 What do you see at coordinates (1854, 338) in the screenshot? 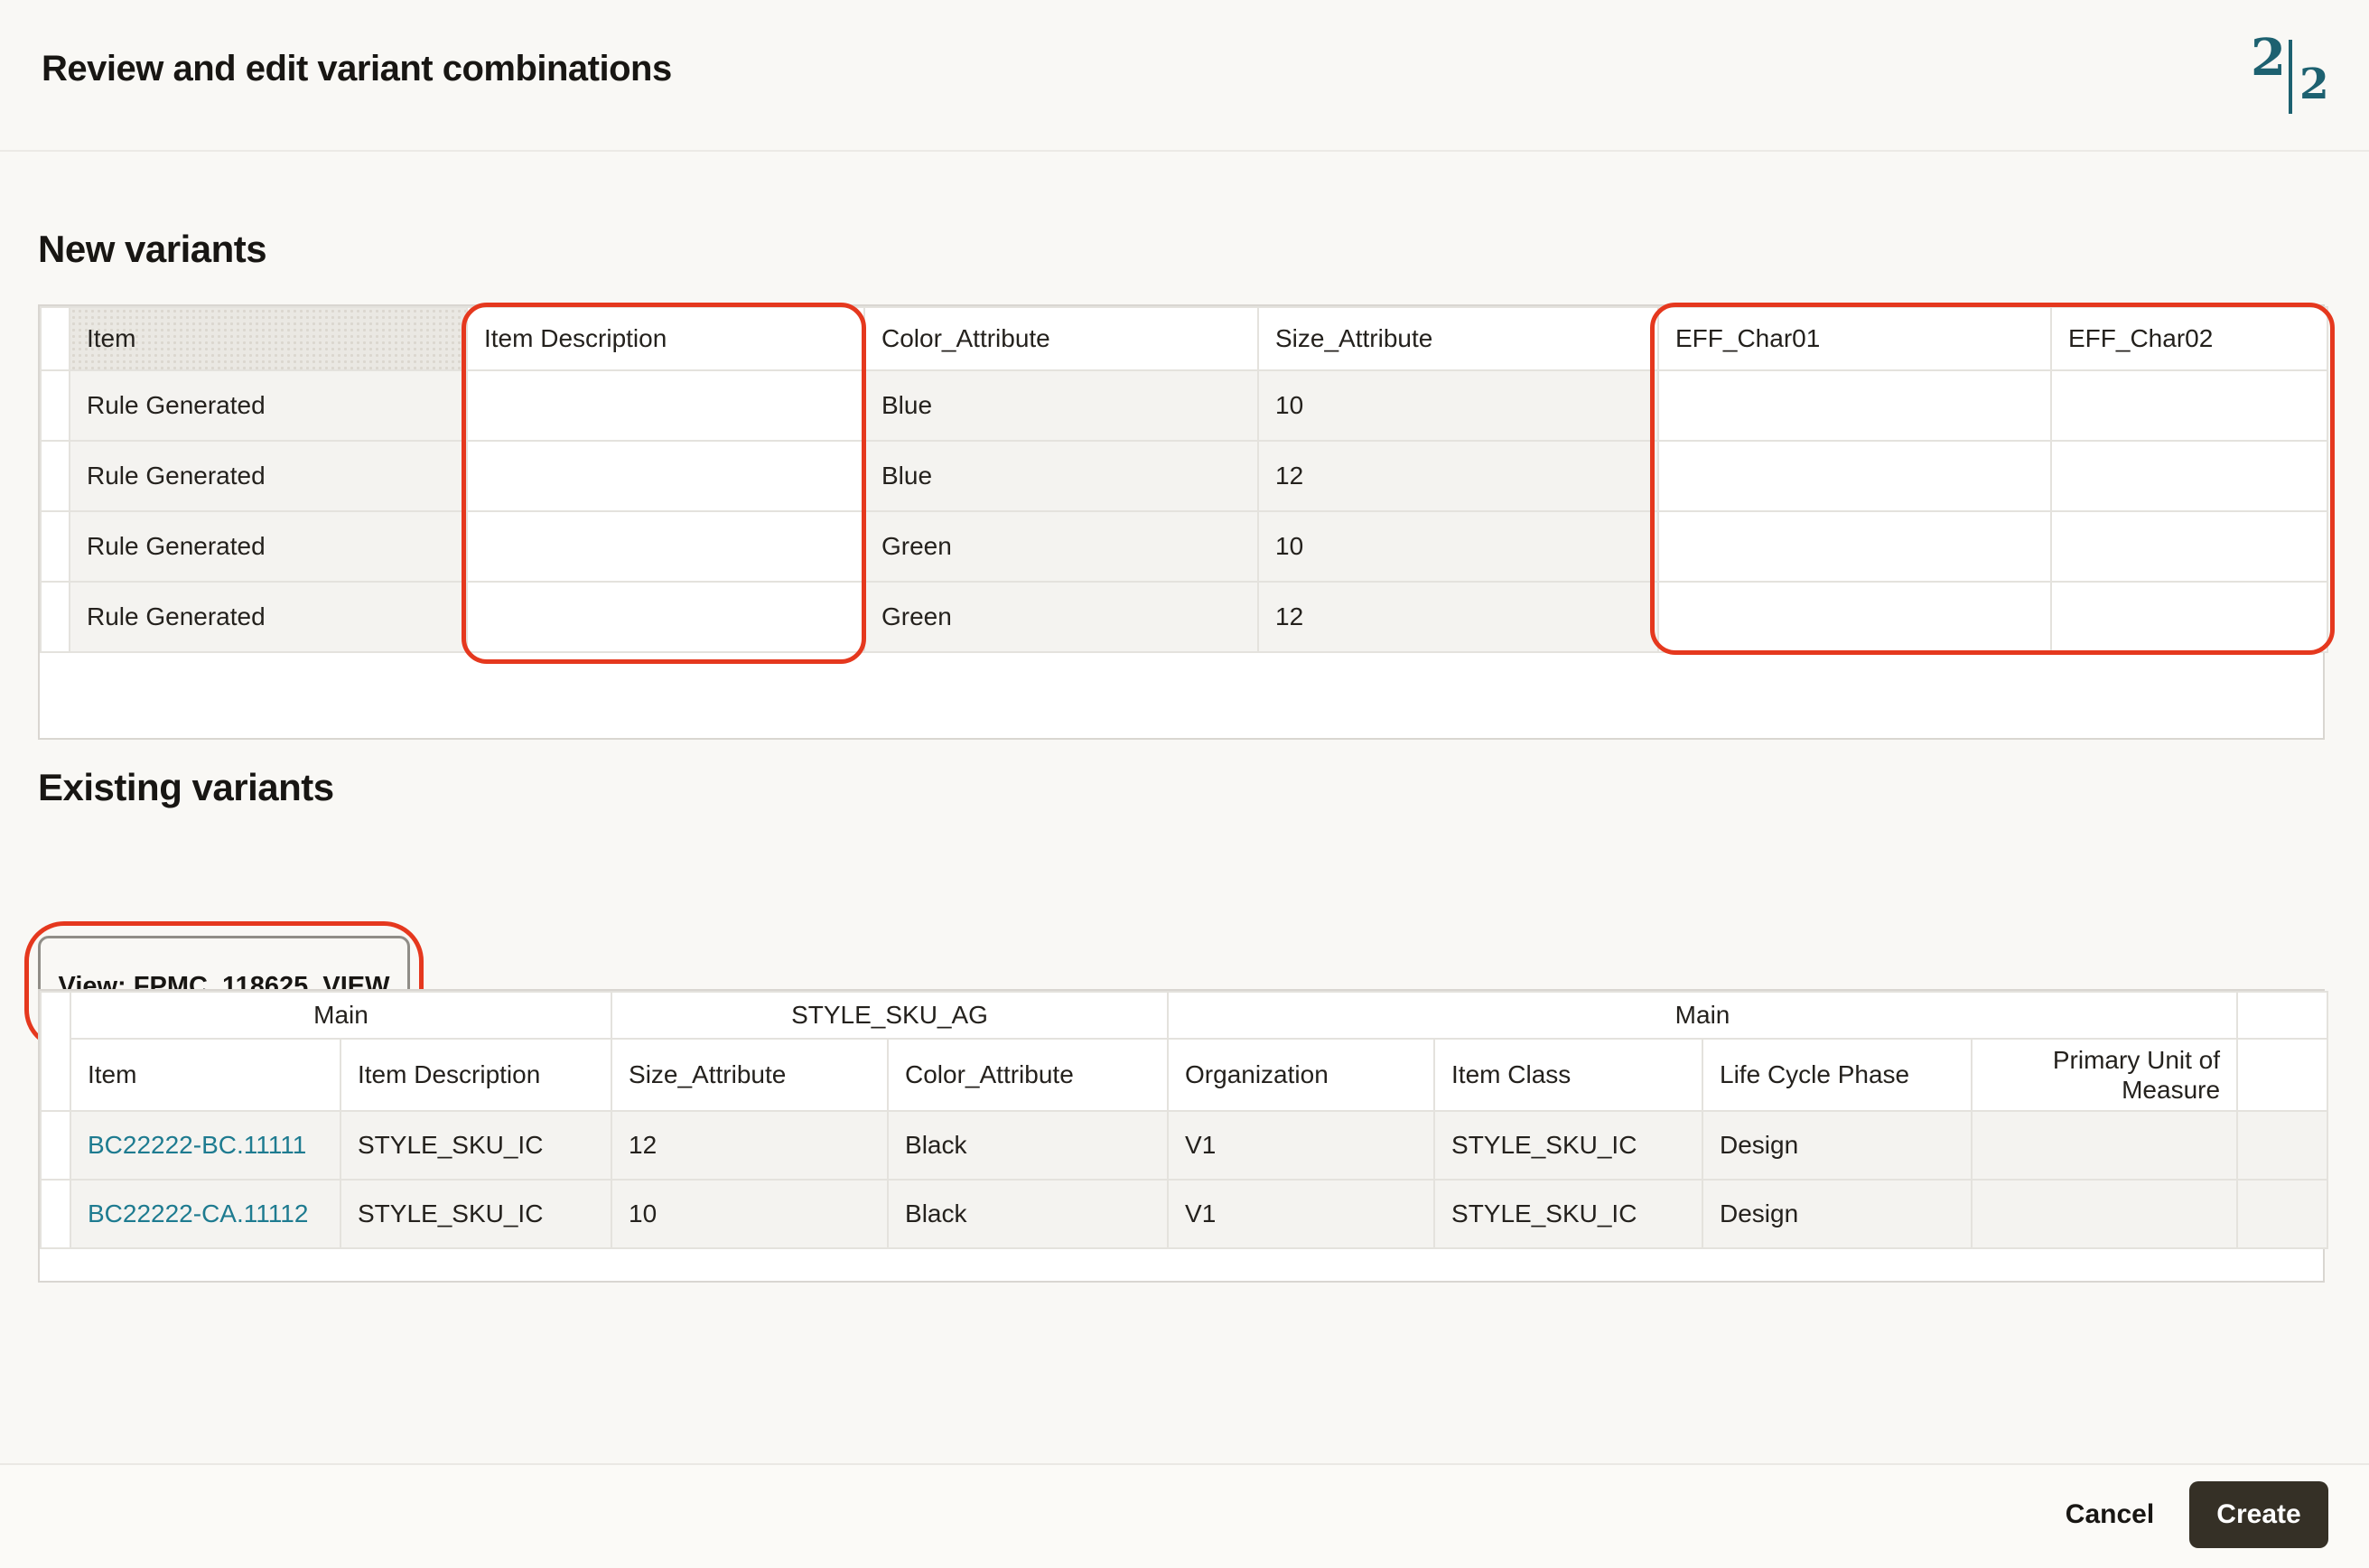
I see `col-header-eff-char01: EFF_Char01` at bounding box center [1854, 338].